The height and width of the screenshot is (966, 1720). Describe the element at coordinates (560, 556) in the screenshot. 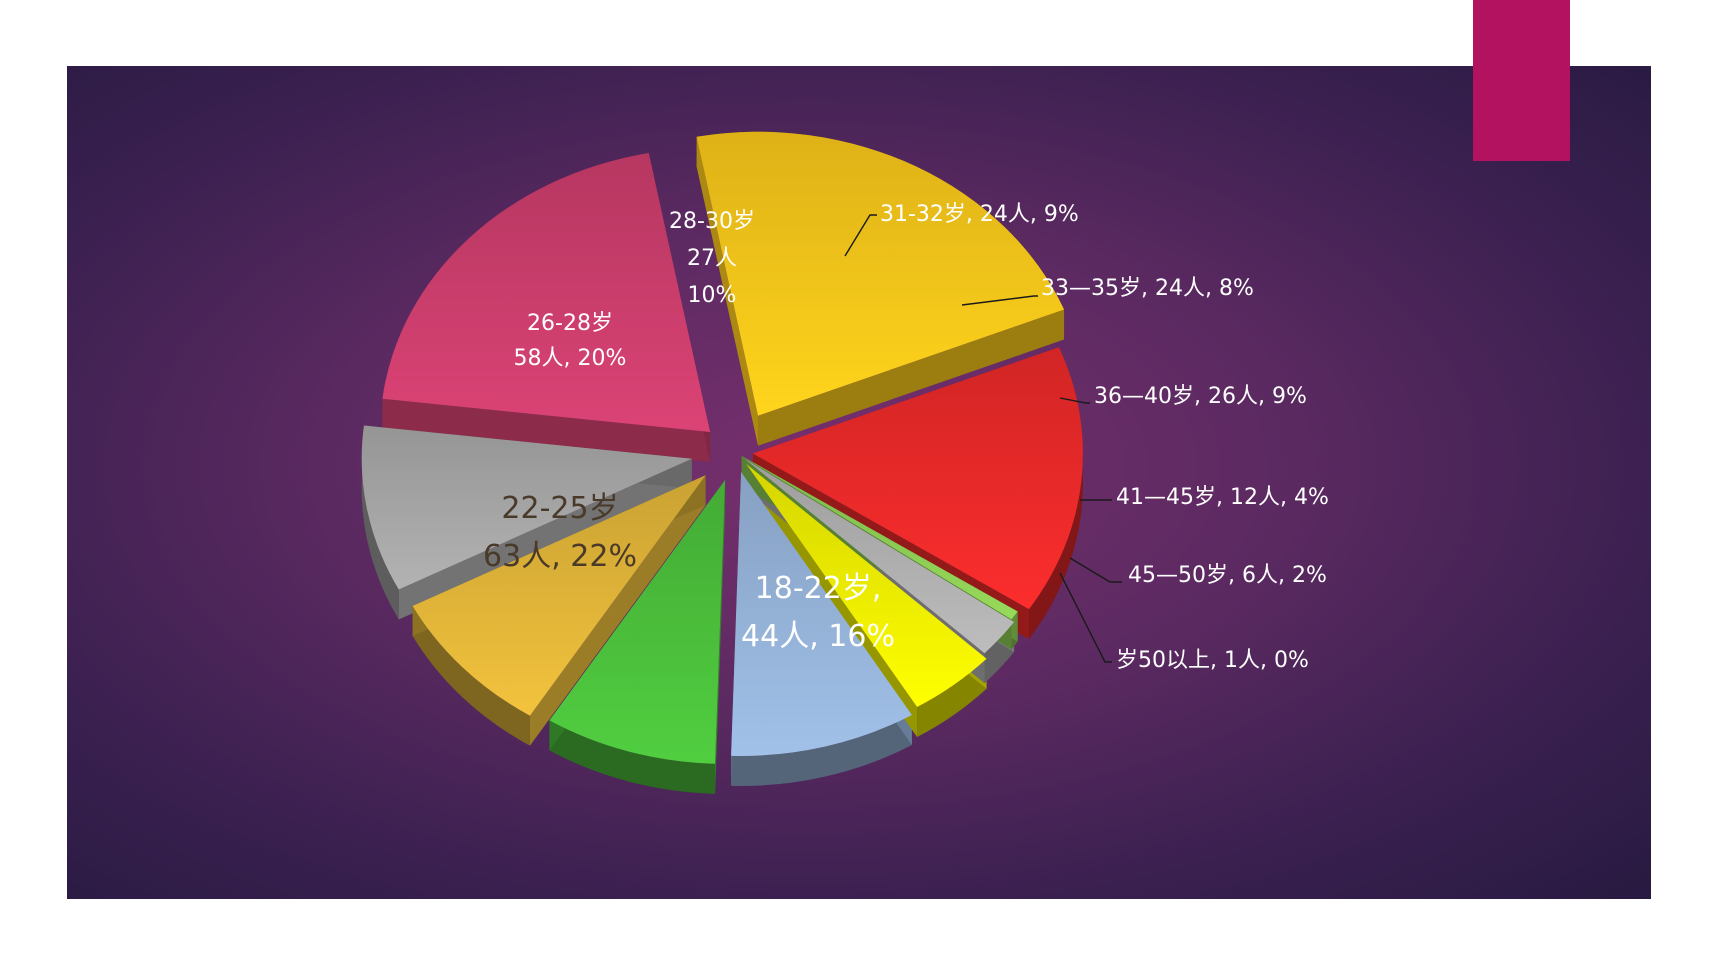

I see `slice-label-line: 63人, 22%` at that location.